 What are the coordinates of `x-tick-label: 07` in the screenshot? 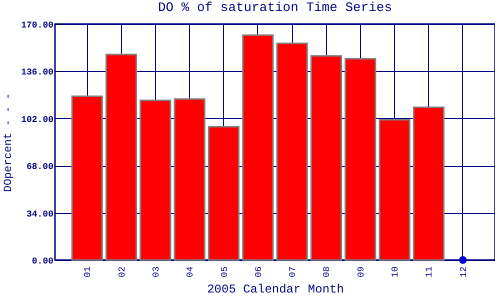 It's located at (293, 272).